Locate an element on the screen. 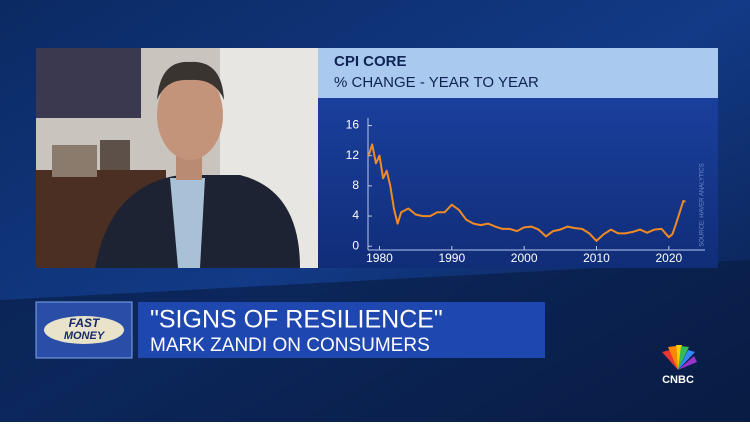  x-tick-label: 2000 is located at coordinates (524, 258).